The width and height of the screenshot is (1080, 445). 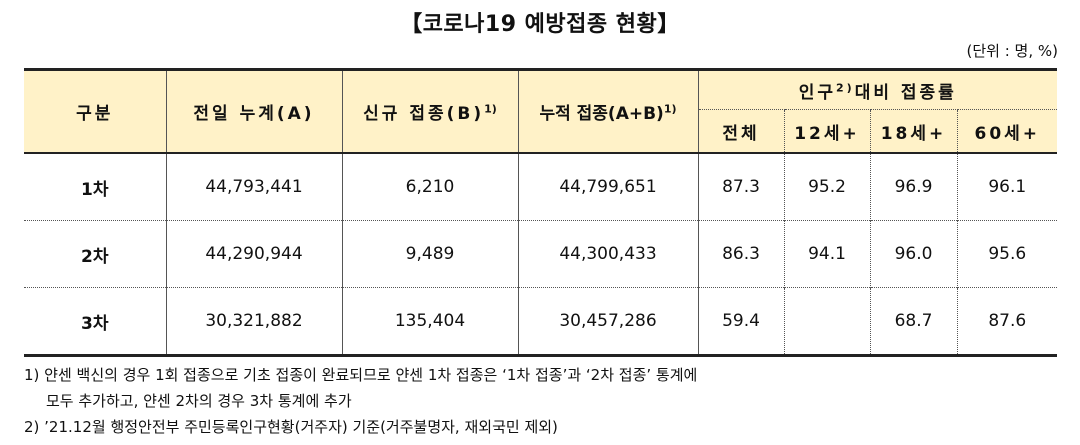 I want to click on cell-new: 135,404, so click(x=429, y=321).